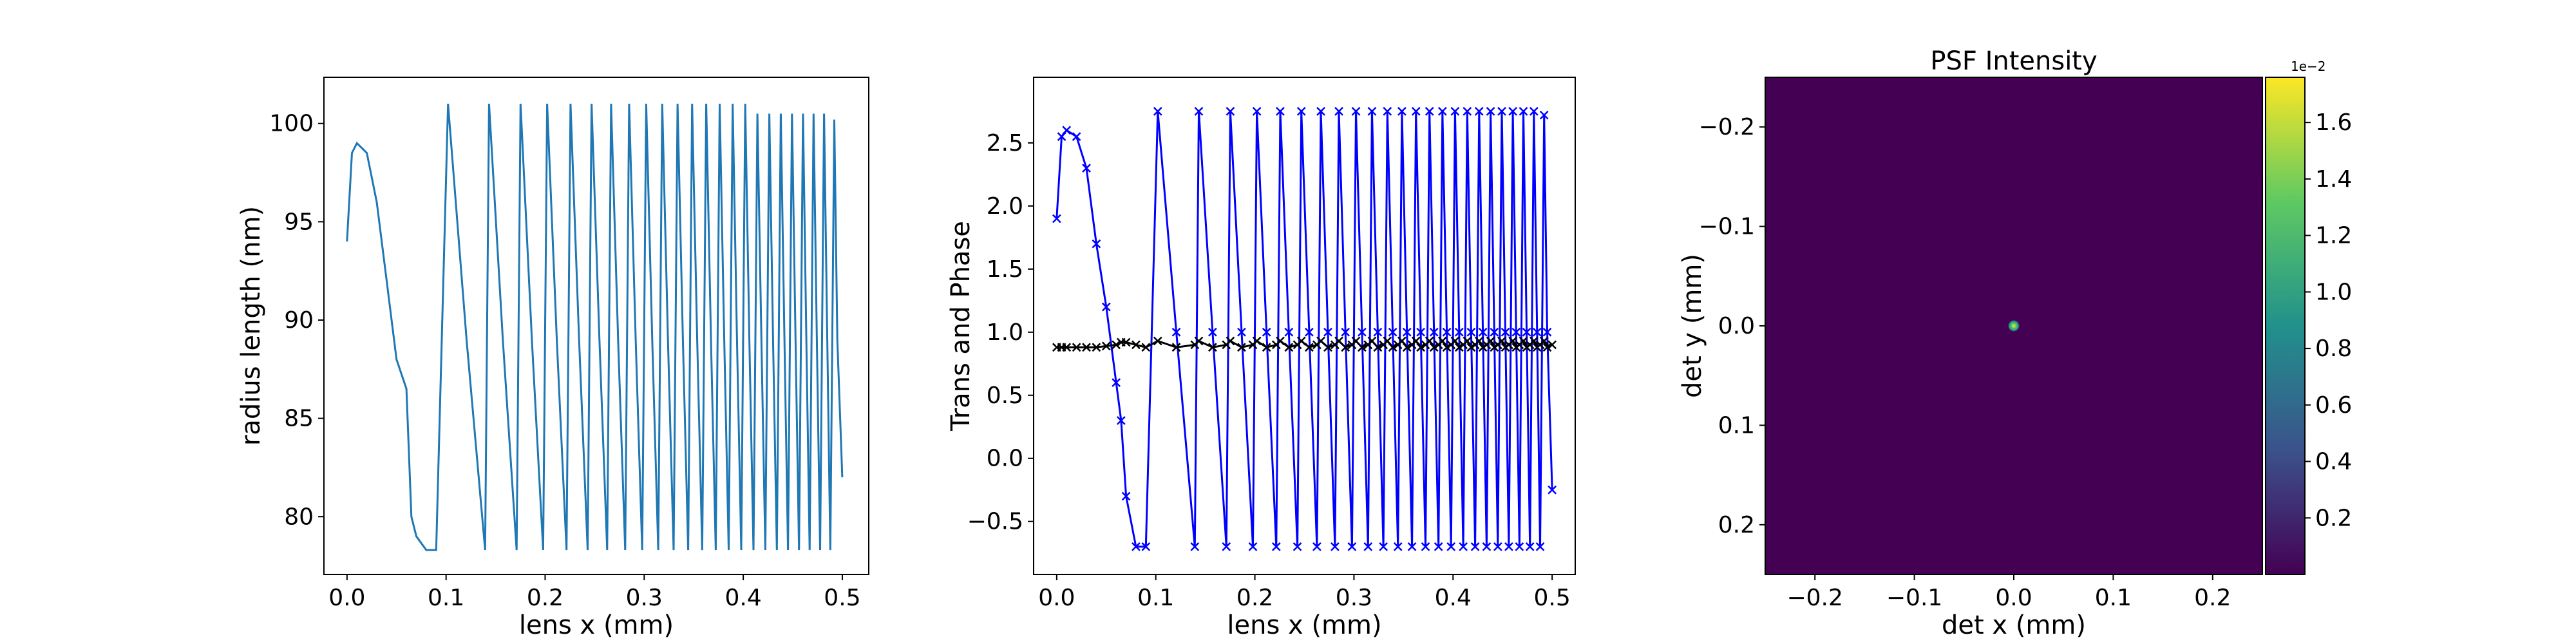 This screenshot has width=2576, height=644. What do you see at coordinates (2333, 179) in the screenshot?
I see `colorbar-tick-label: 1.4` at bounding box center [2333, 179].